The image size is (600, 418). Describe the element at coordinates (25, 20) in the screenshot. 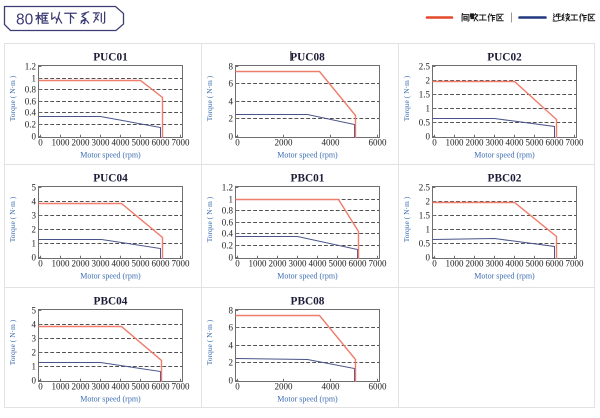

I see `svg-text: 80` at that location.